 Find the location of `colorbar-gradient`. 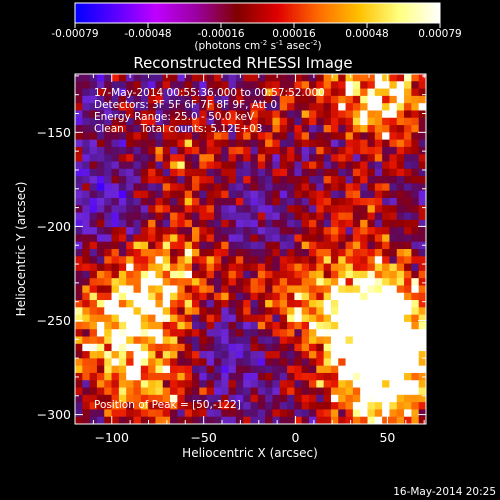

colorbar-gradient is located at coordinates (257, 13).